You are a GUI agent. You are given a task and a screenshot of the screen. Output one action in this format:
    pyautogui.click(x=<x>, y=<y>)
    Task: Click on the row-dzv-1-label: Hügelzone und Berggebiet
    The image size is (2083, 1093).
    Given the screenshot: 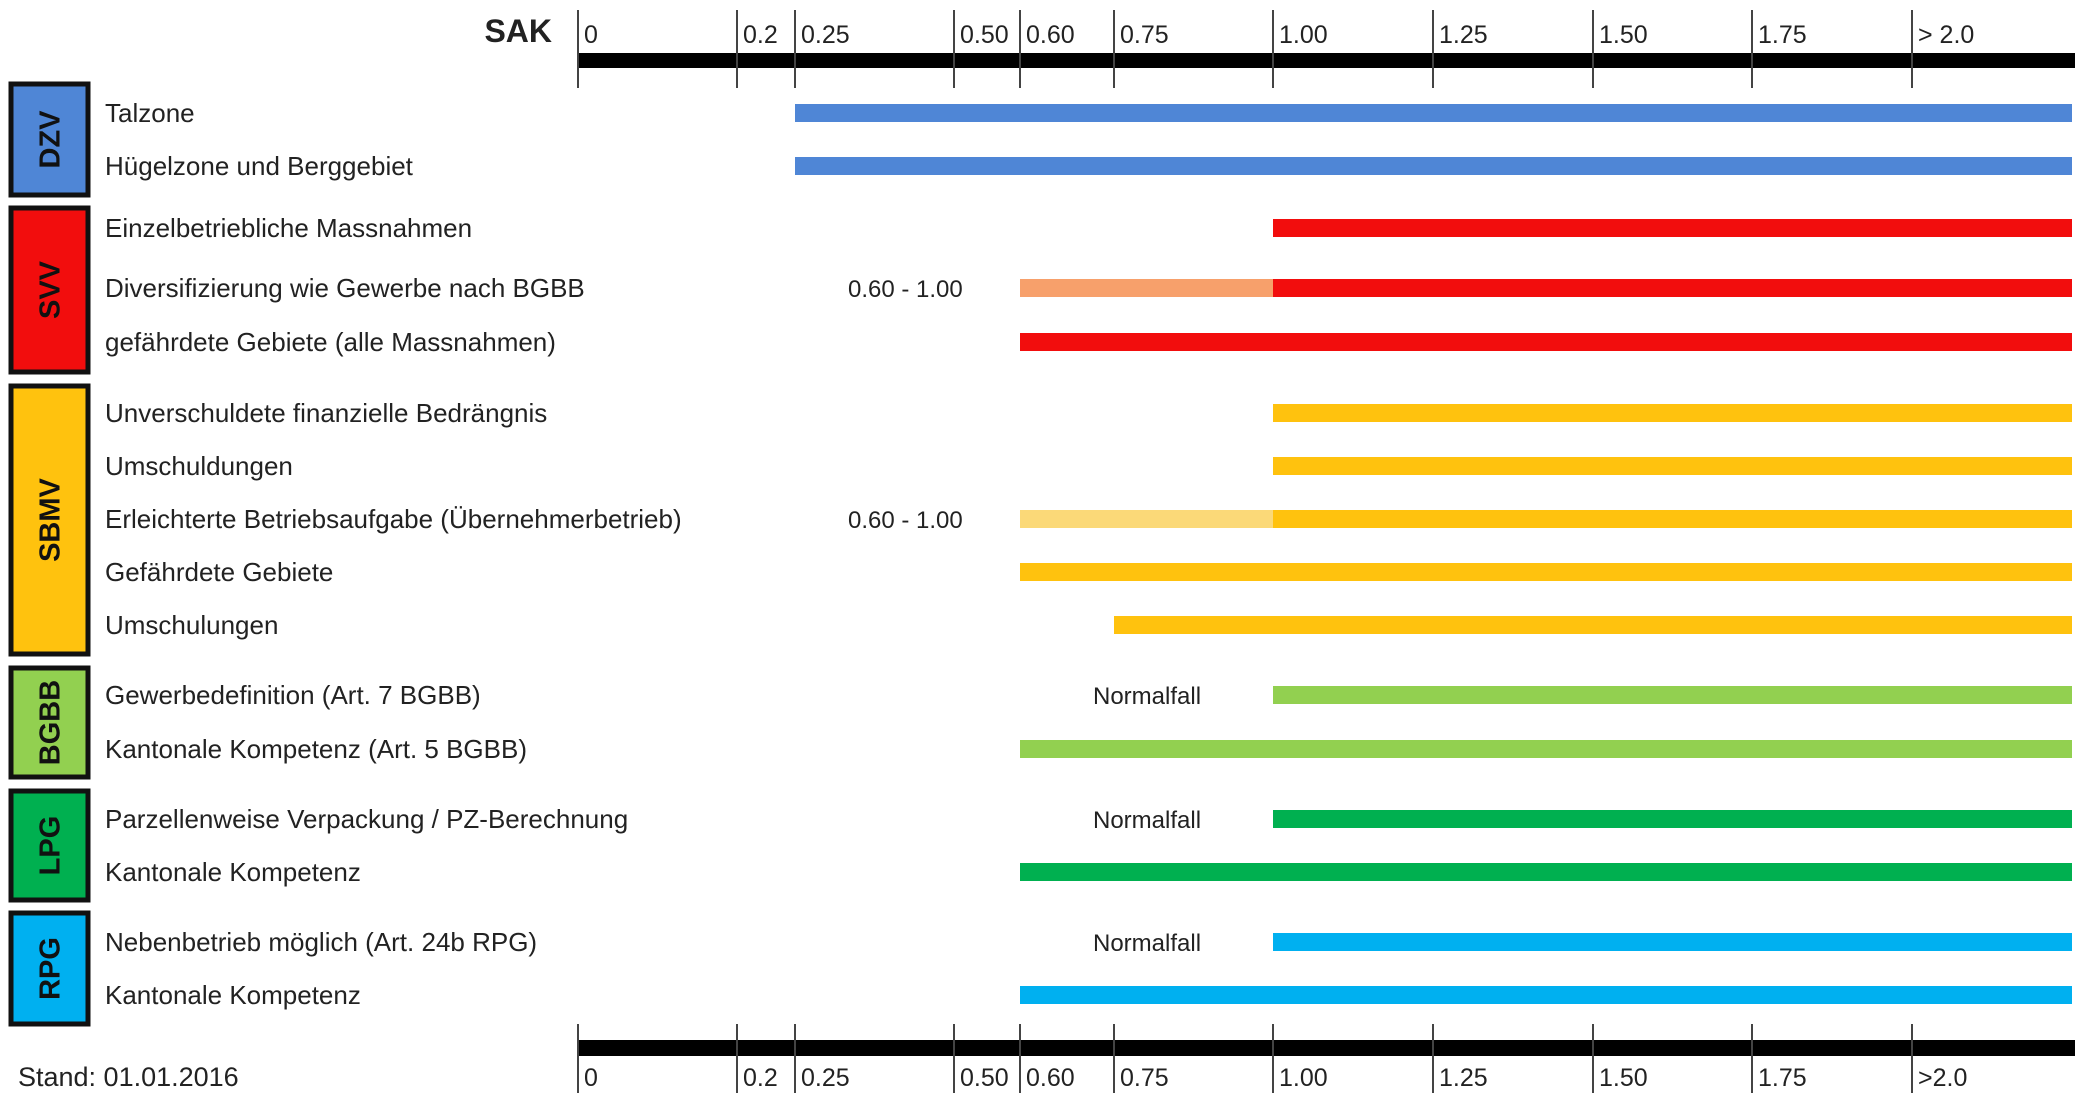 What is the action you would take?
    pyautogui.click(x=259, y=166)
    